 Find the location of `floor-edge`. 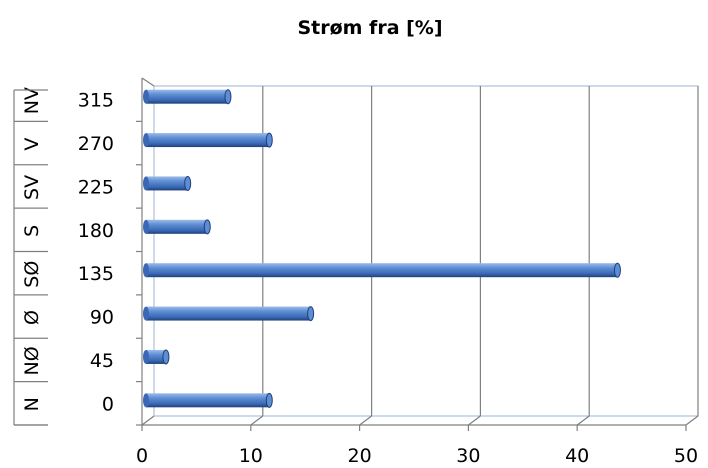

floor-edge is located at coordinates (148, 420).